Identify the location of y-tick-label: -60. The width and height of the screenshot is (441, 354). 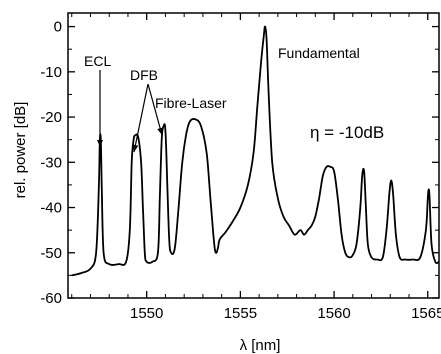
(51, 298).